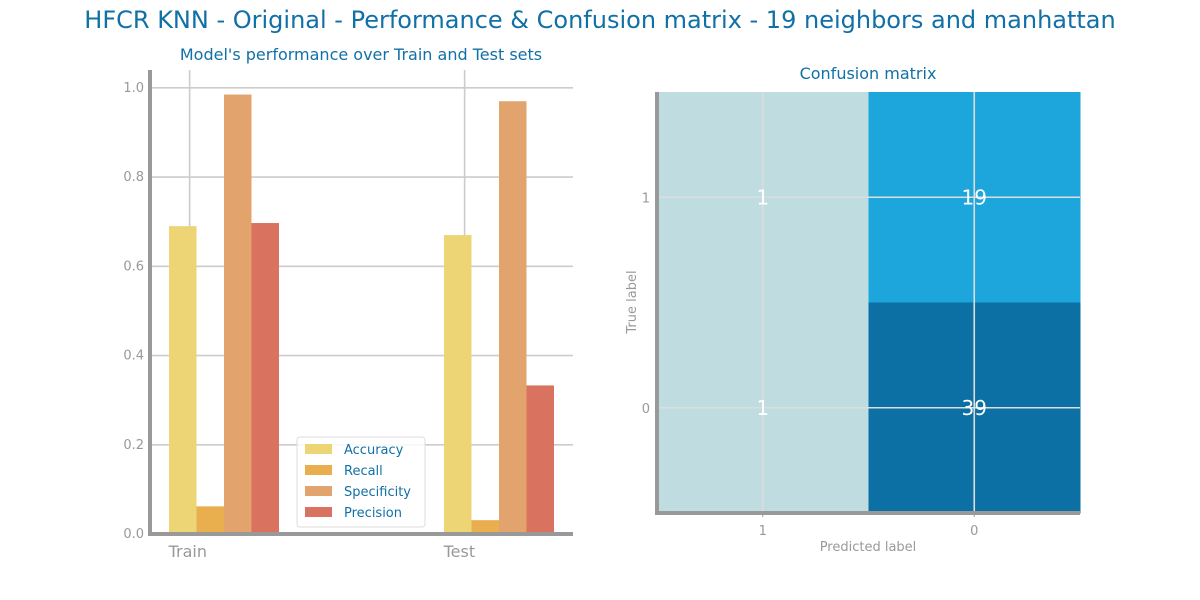 Image resolution: width=1200 pixels, height=600 pixels. What do you see at coordinates (974, 197) in the screenshot?
I see `cm-cell-value: 19` at bounding box center [974, 197].